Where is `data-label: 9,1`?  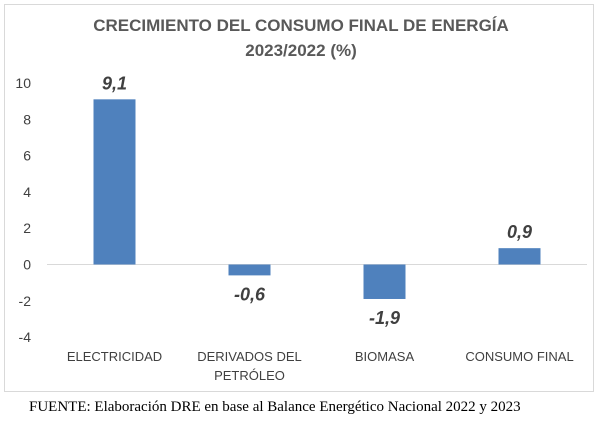 data-label: 9,1 is located at coordinates (114, 83).